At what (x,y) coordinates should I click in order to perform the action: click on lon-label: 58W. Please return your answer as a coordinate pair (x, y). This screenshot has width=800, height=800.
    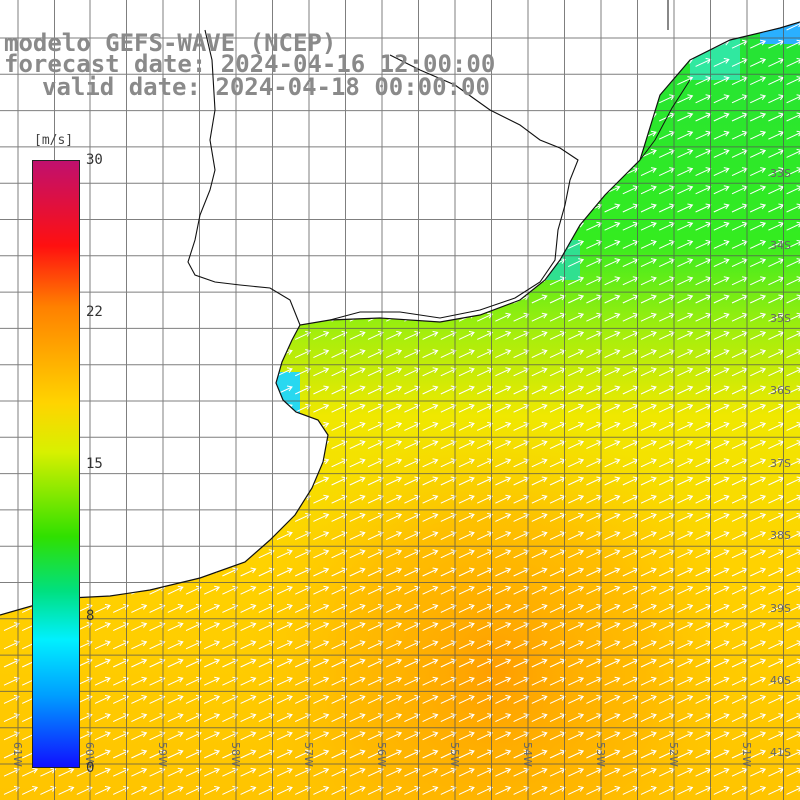
    Looking at the image, I should click on (235, 754).